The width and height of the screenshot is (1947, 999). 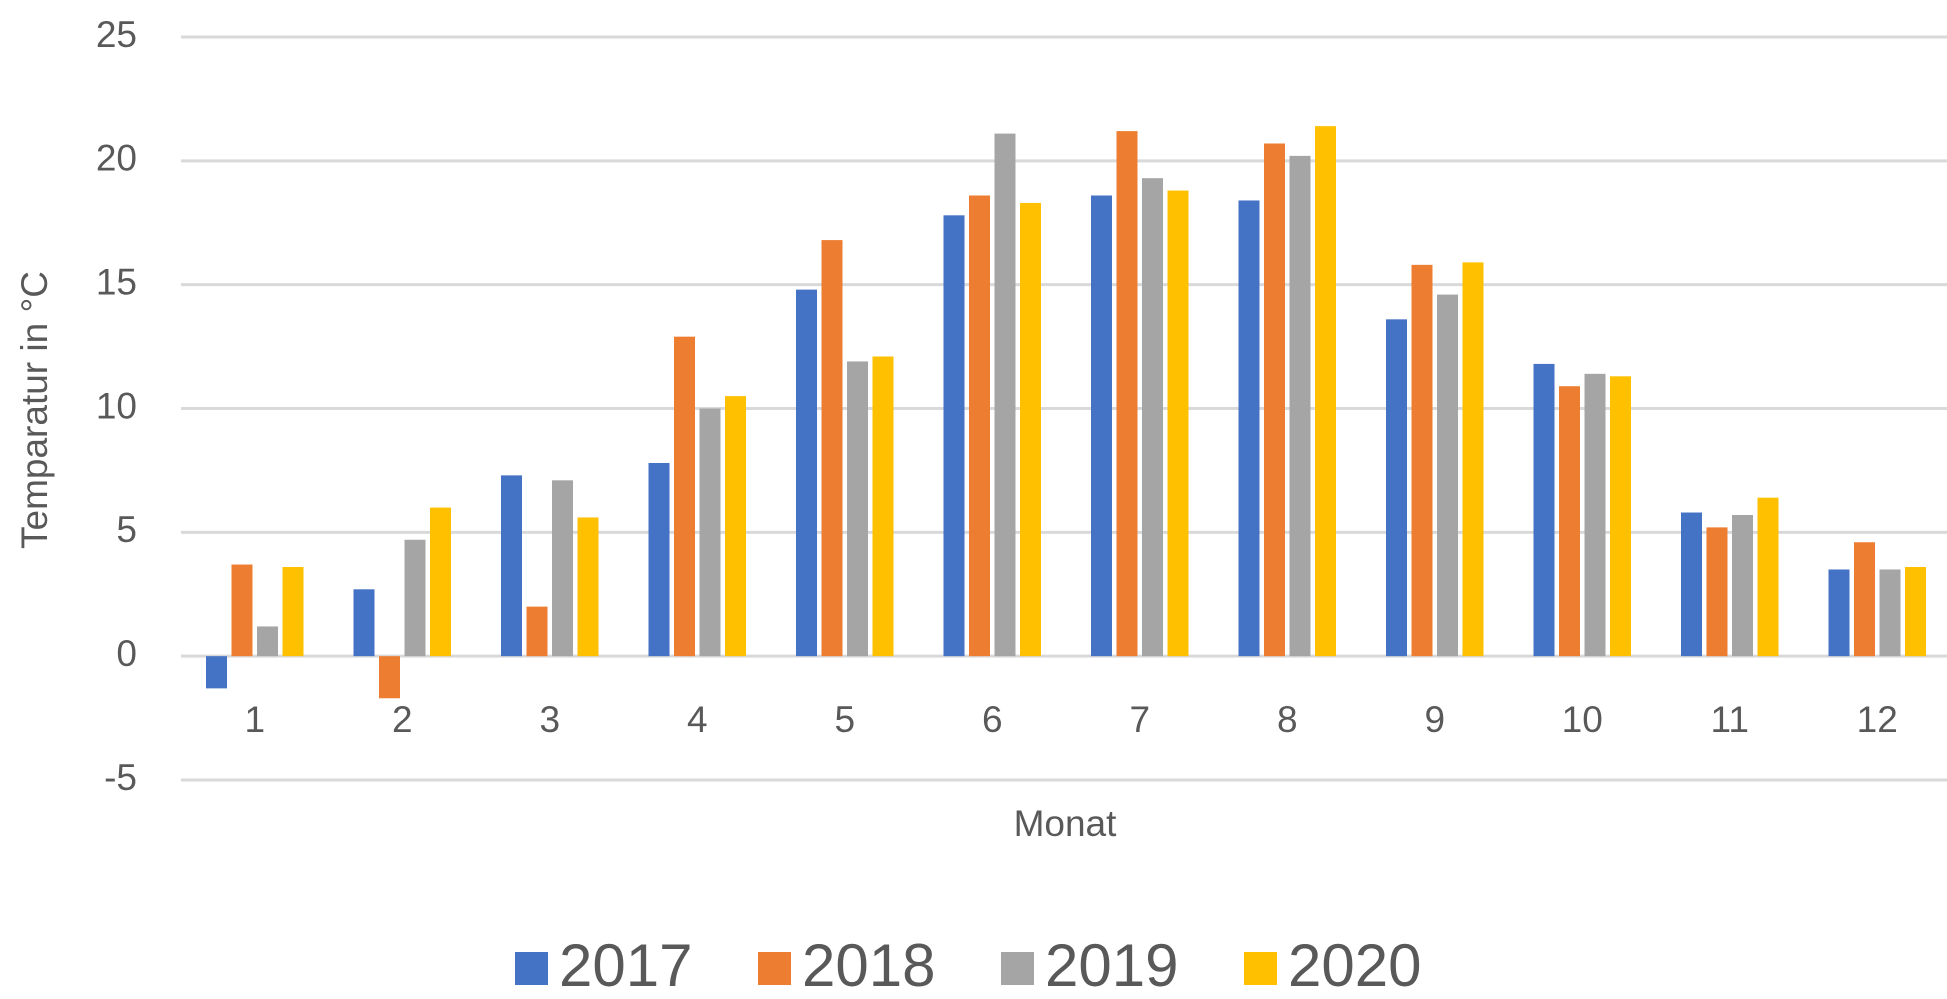 What do you see at coordinates (116, 158) in the screenshot?
I see `y-tick-label: 20` at bounding box center [116, 158].